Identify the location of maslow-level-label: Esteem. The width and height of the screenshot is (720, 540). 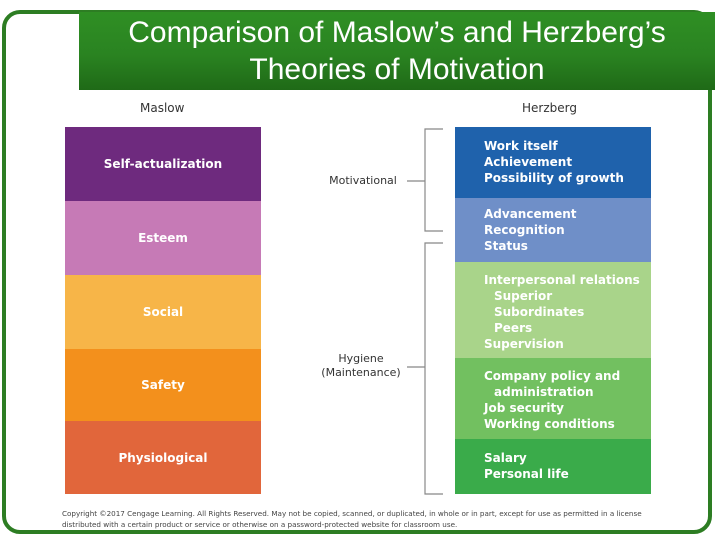
(163, 238).